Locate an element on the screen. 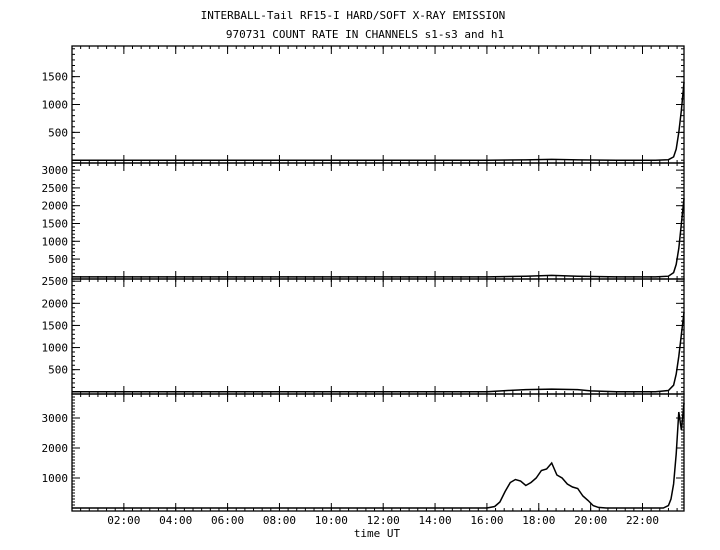  x-tick-label: 16:00 is located at coordinates (486, 520).